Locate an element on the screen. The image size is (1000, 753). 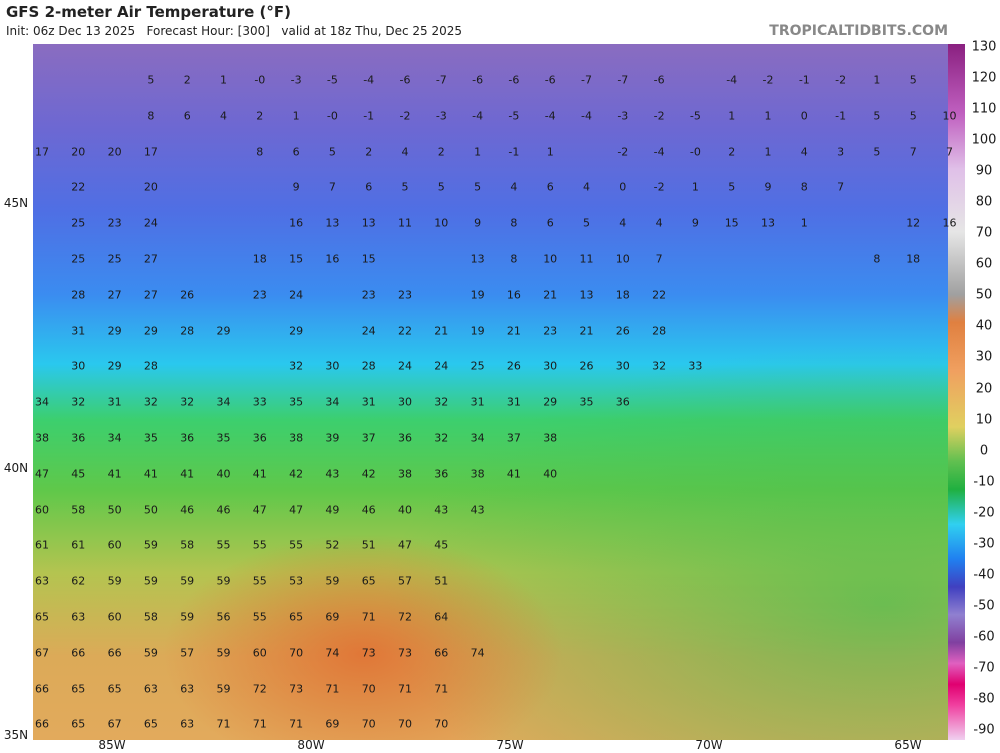
station-temperature: 51 is located at coordinates (368, 545).